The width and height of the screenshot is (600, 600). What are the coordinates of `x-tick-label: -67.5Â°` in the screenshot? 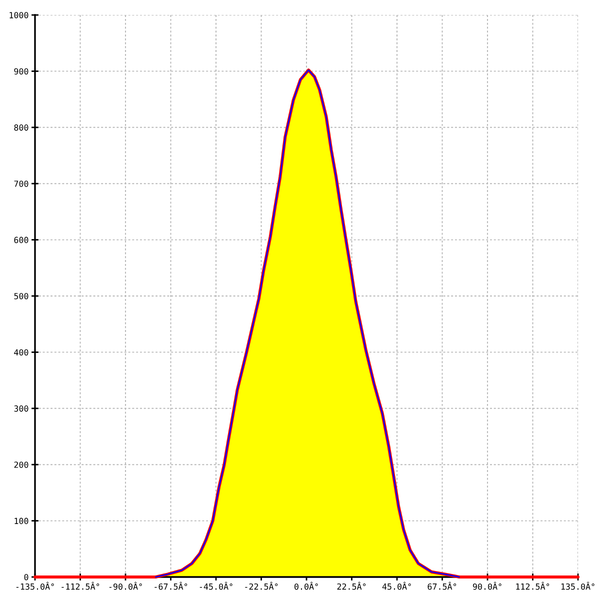 It's located at (171, 586).